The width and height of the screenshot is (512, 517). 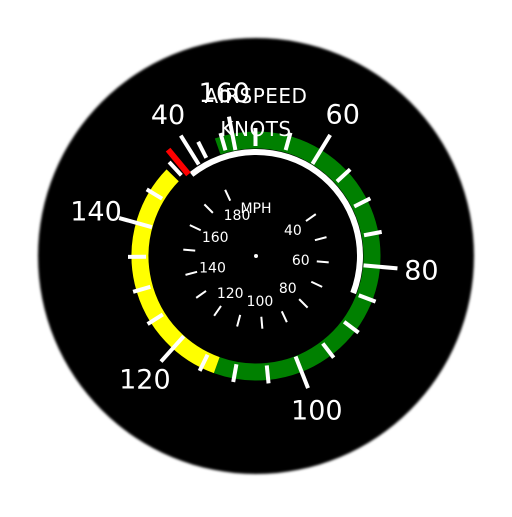 I want to click on mph-label: 80, so click(x=288, y=289).